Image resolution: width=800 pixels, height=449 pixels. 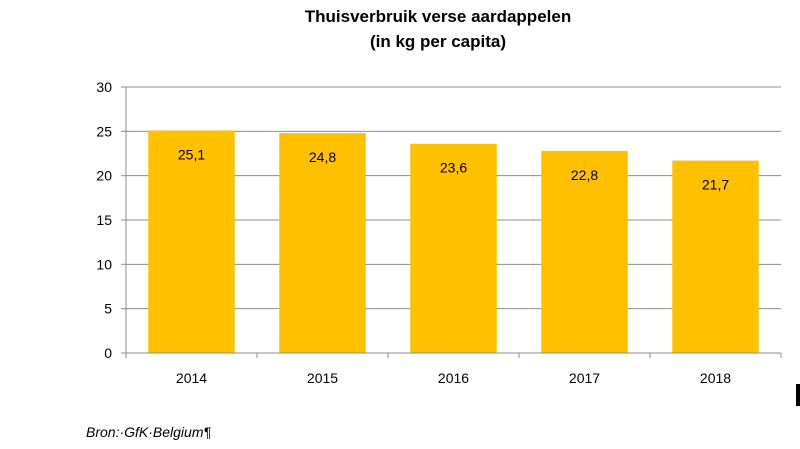 I want to click on y-tick-label-30: 30, so click(x=104, y=87).